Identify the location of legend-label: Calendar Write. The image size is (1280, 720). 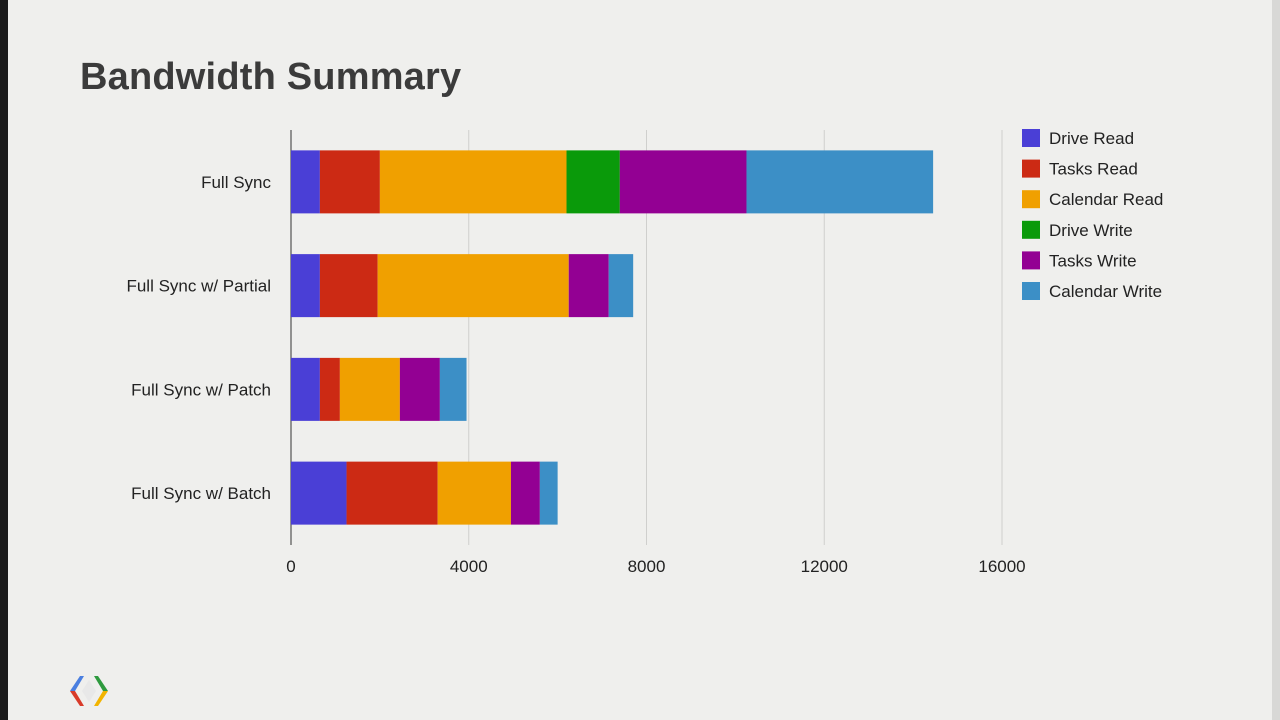
(1105, 291).